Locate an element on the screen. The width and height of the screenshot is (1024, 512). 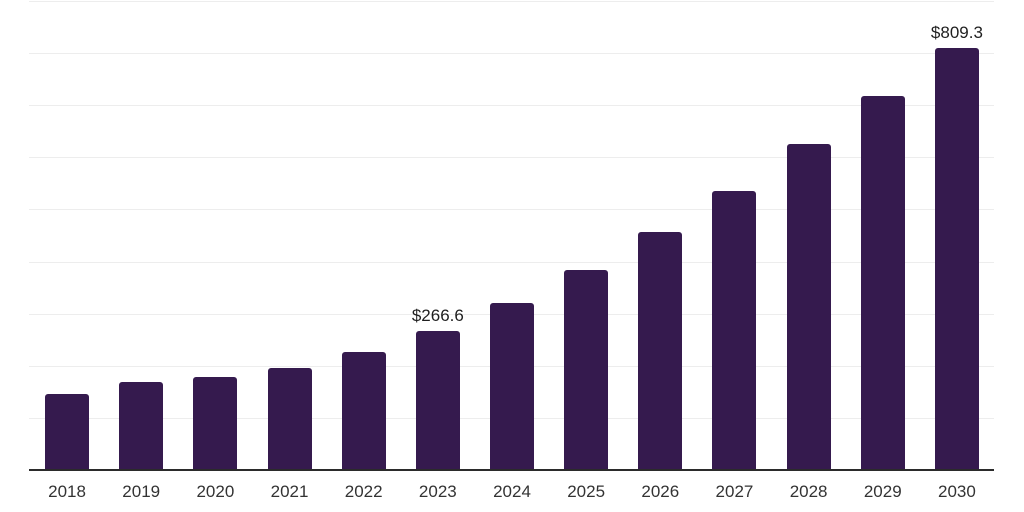
bar-2018 is located at coordinates (67, 432).